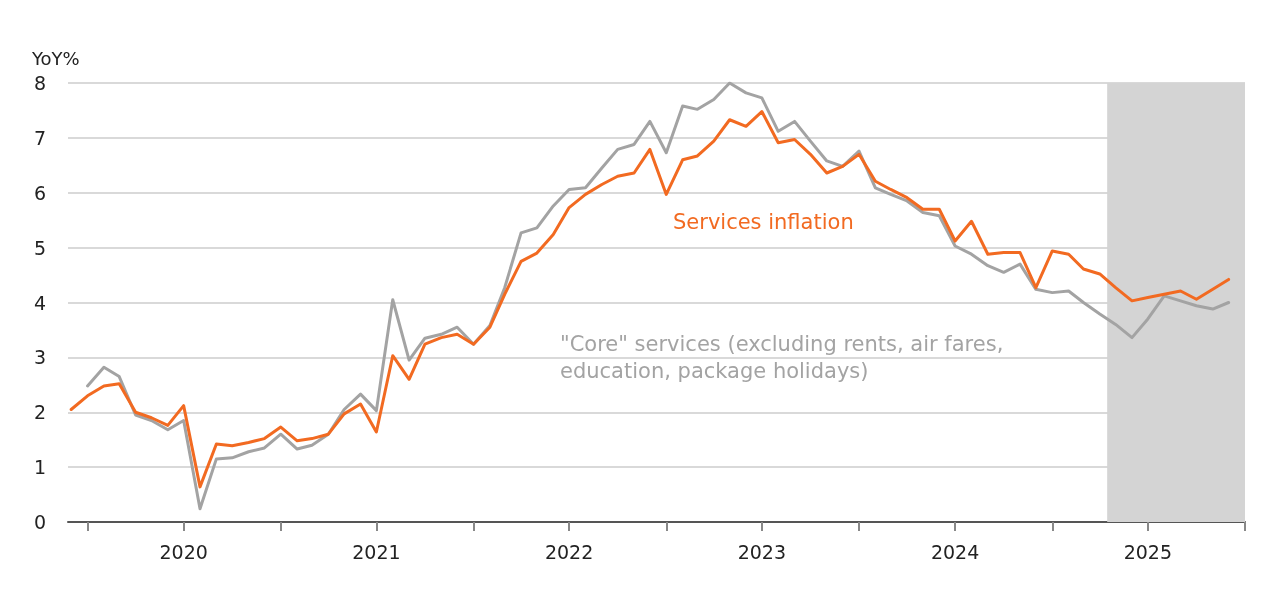 This screenshot has width=1283, height=600. Describe the element at coordinates (39, 357) in the screenshot. I see `y-tick-label: 3` at that location.